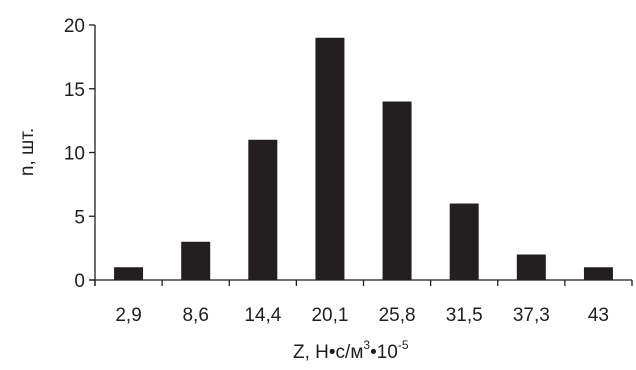 Image resolution: width=636 pixels, height=370 pixels. Describe the element at coordinates (330, 158) in the screenshot. I see `bar-20,1` at that location.